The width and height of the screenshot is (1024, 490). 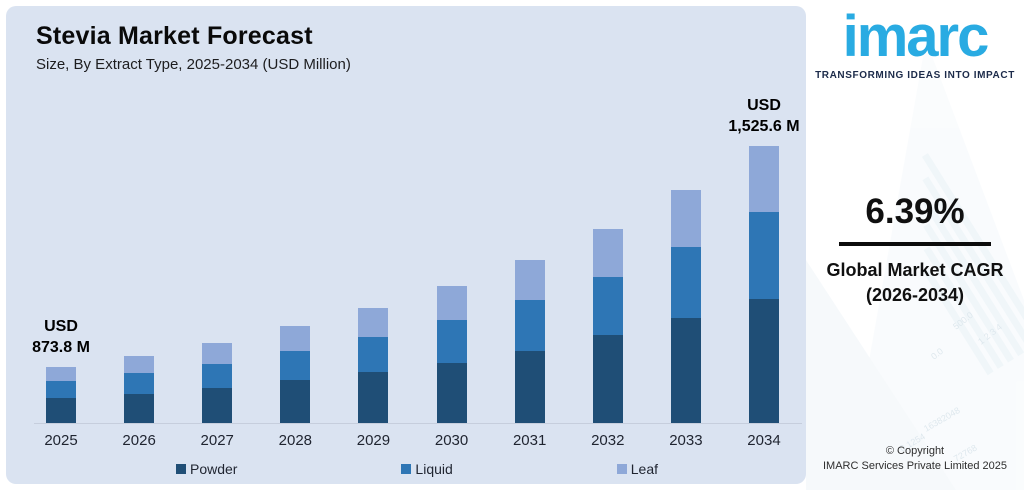 What do you see at coordinates (139, 408) in the screenshot?
I see `segment-2026-powder` at bounding box center [139, 408].